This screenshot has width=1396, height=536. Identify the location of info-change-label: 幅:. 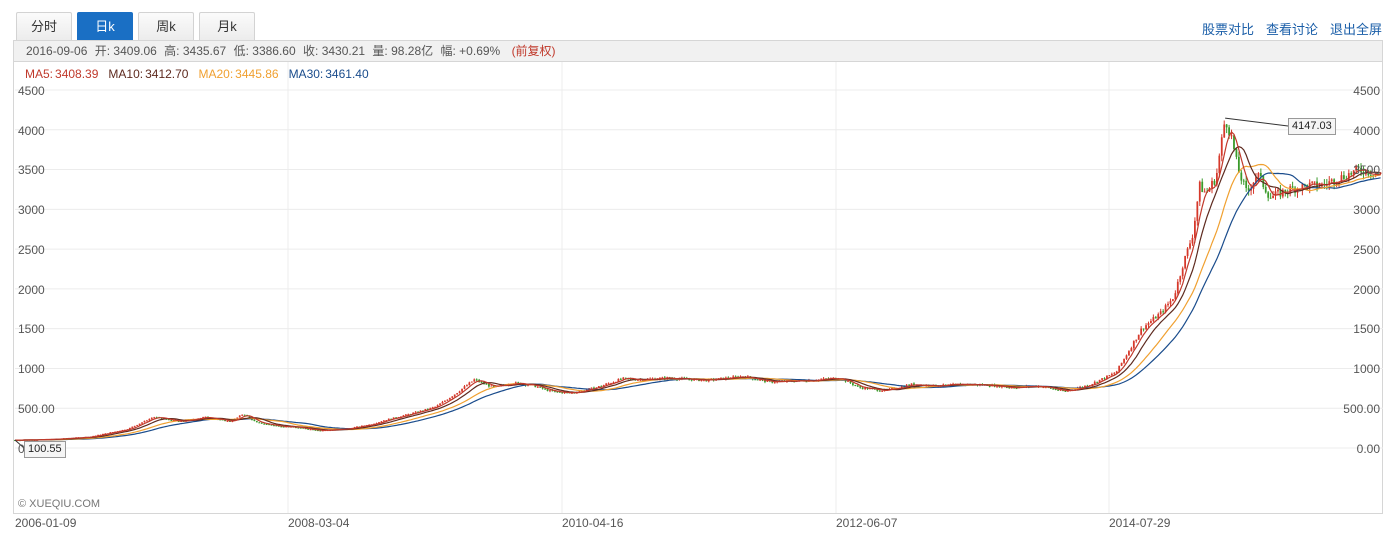
(448, 51).